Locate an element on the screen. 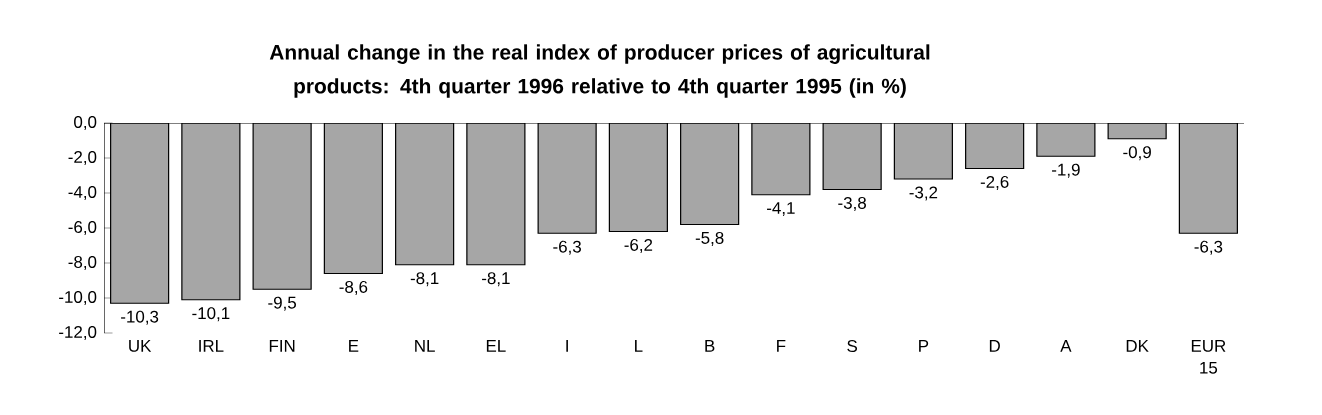  x-tick-label: P is located at coordinates (924, 346).